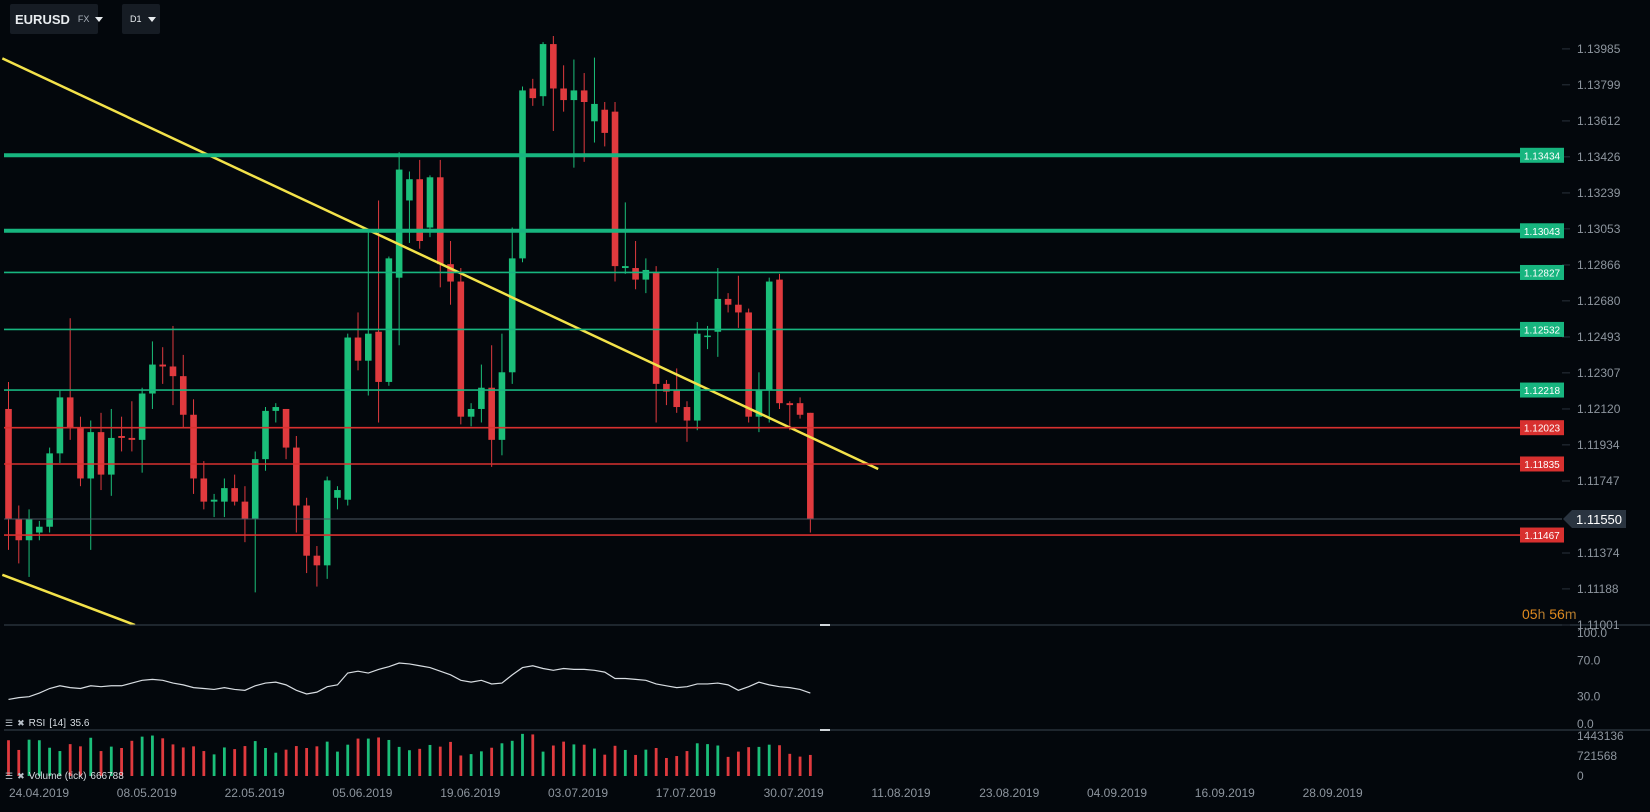  Describe the element at coordinates (1530, 614) in the screenshot. I see `countdown-hours: 05` at that location.